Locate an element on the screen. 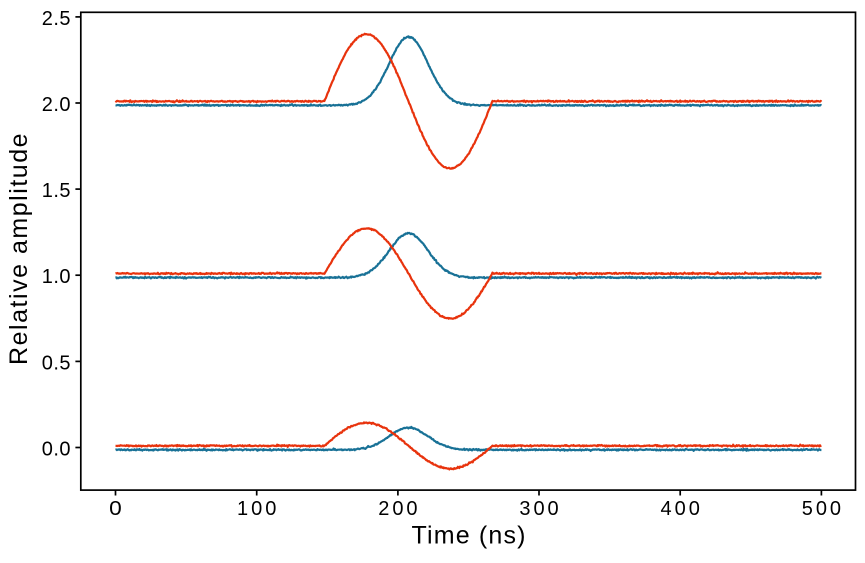 The width and height of the screenshot is (865, 563). svg-text: 100 is located at coordinates (256, 509).